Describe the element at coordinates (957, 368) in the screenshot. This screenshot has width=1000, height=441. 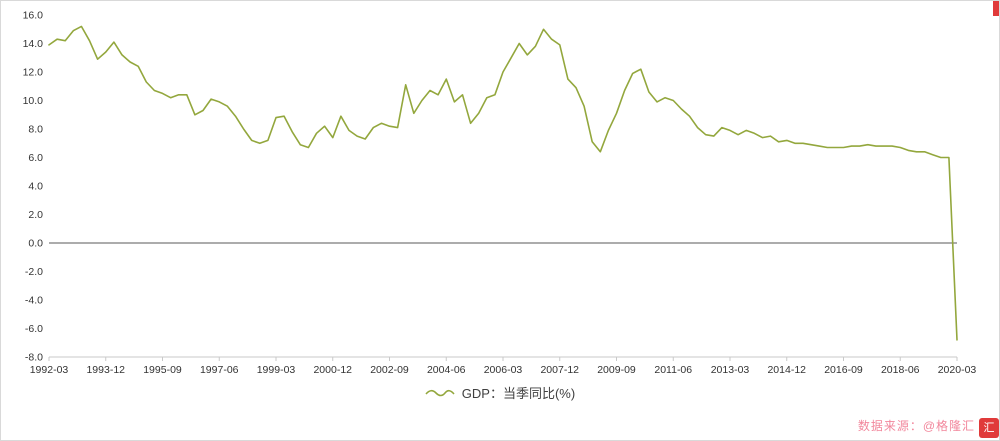
I see `x-axis-tick-label: 2020-03` at that location.